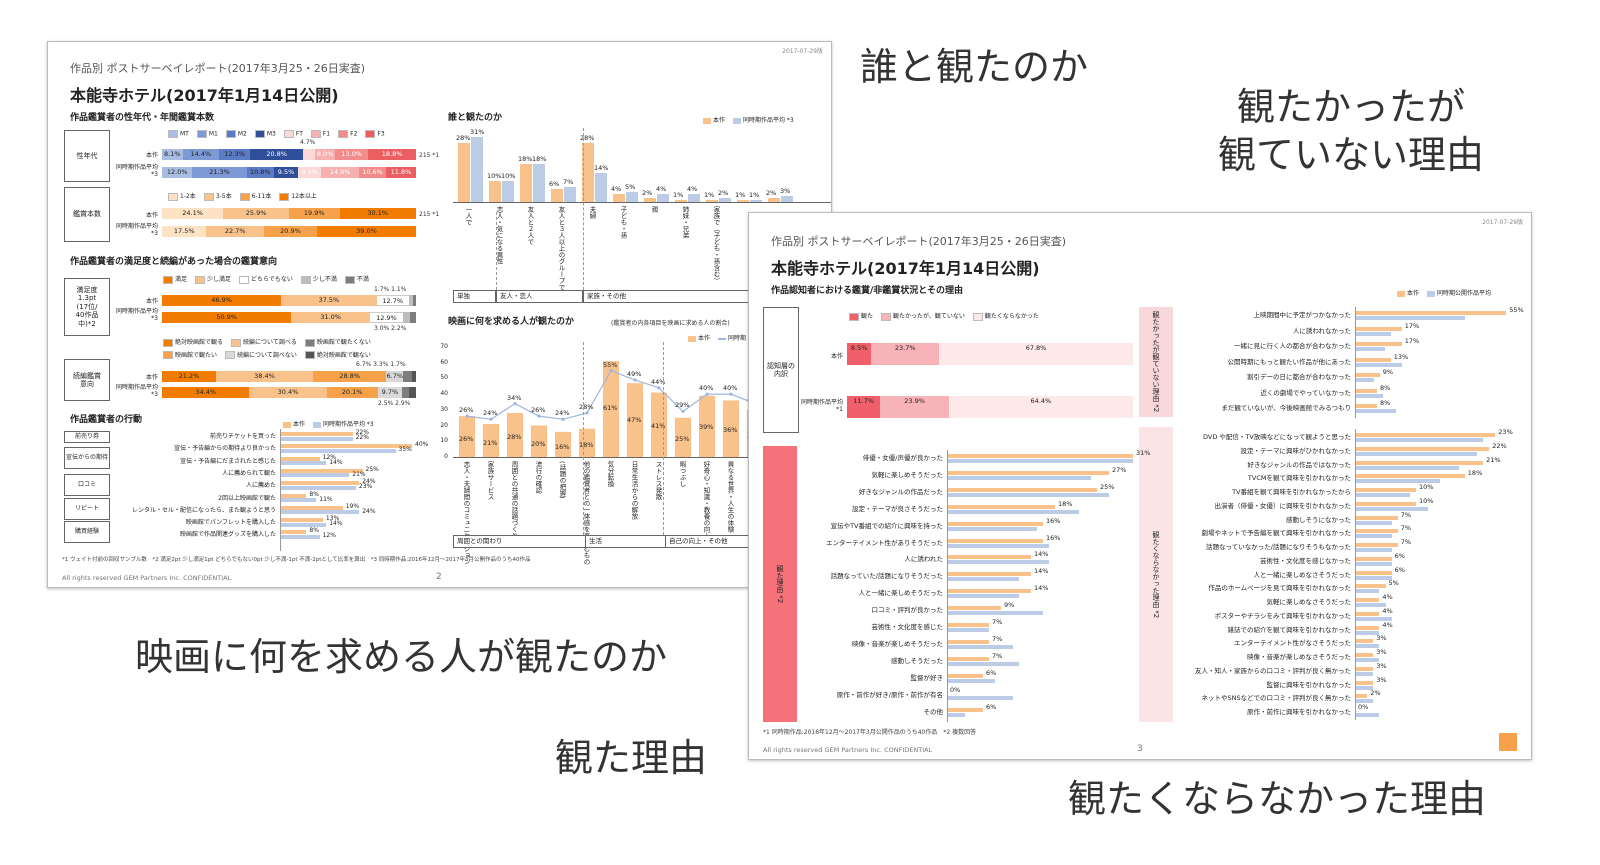 The height and width of the screenshot is (865, 1600). I want to click on action-value-avg: 24%, so click(369, 511).